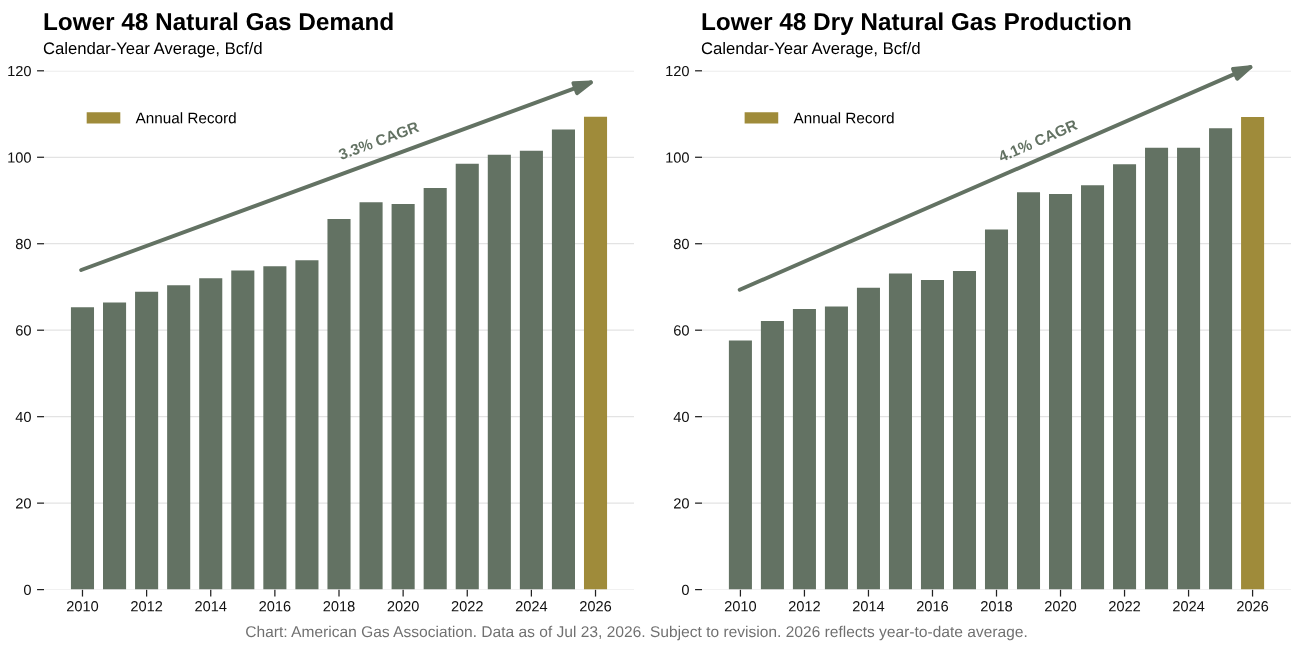  What do you see at coordinates (378, 141) in the screenshot?
I see `annotation: 3.3% CAGR` at bounding box center [378, 141].